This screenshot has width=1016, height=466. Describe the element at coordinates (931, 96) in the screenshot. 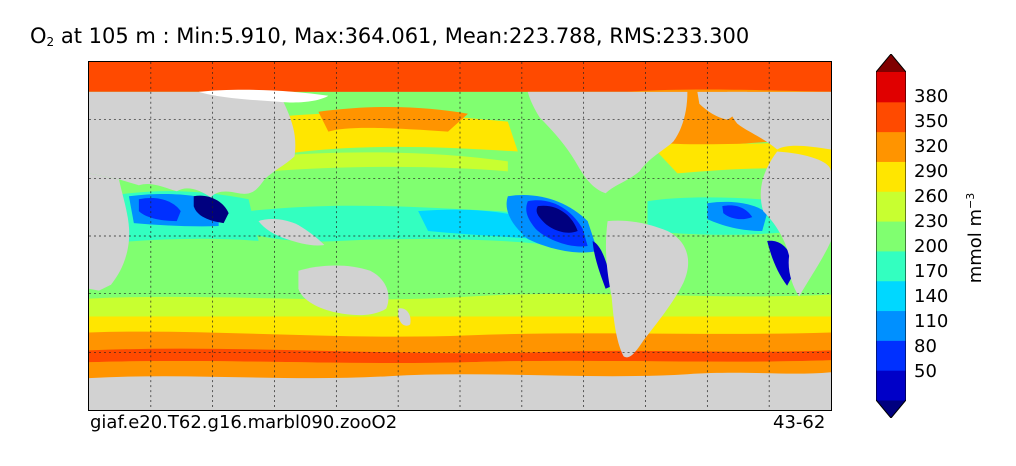

I see `colorbar-tick-label: 380` at that location.